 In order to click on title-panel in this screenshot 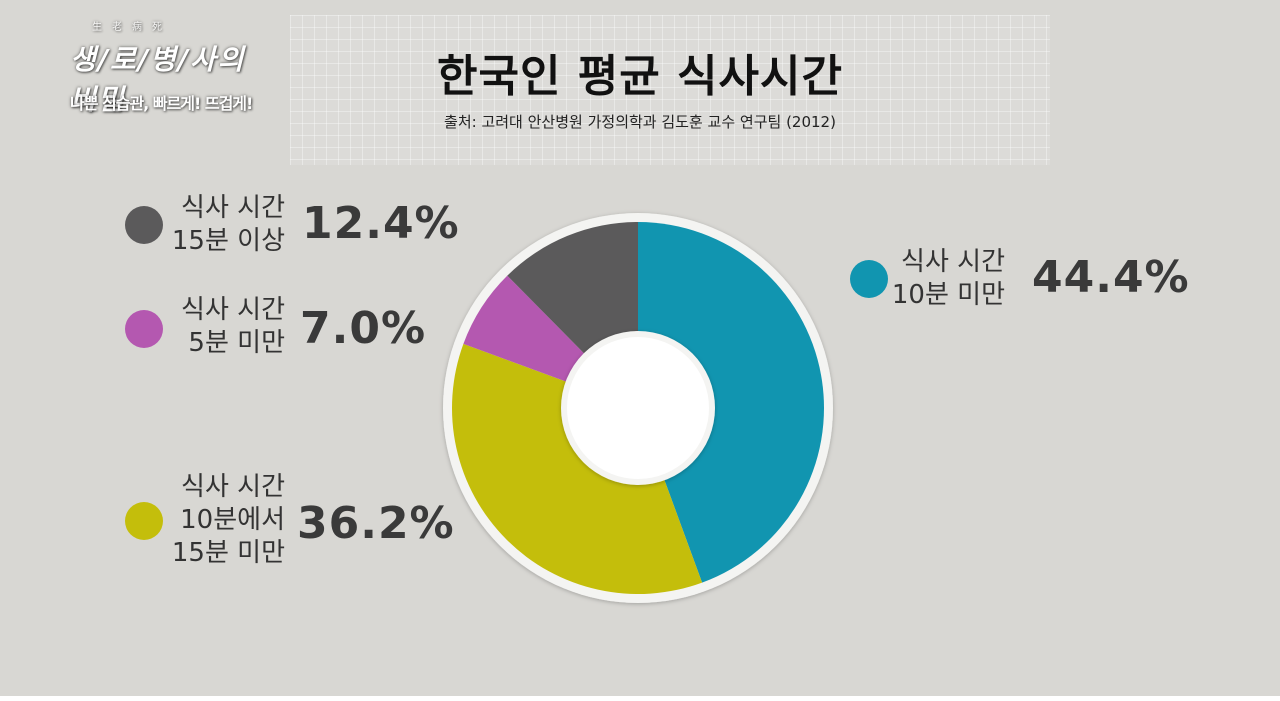, I will do `click(670, 90)`.